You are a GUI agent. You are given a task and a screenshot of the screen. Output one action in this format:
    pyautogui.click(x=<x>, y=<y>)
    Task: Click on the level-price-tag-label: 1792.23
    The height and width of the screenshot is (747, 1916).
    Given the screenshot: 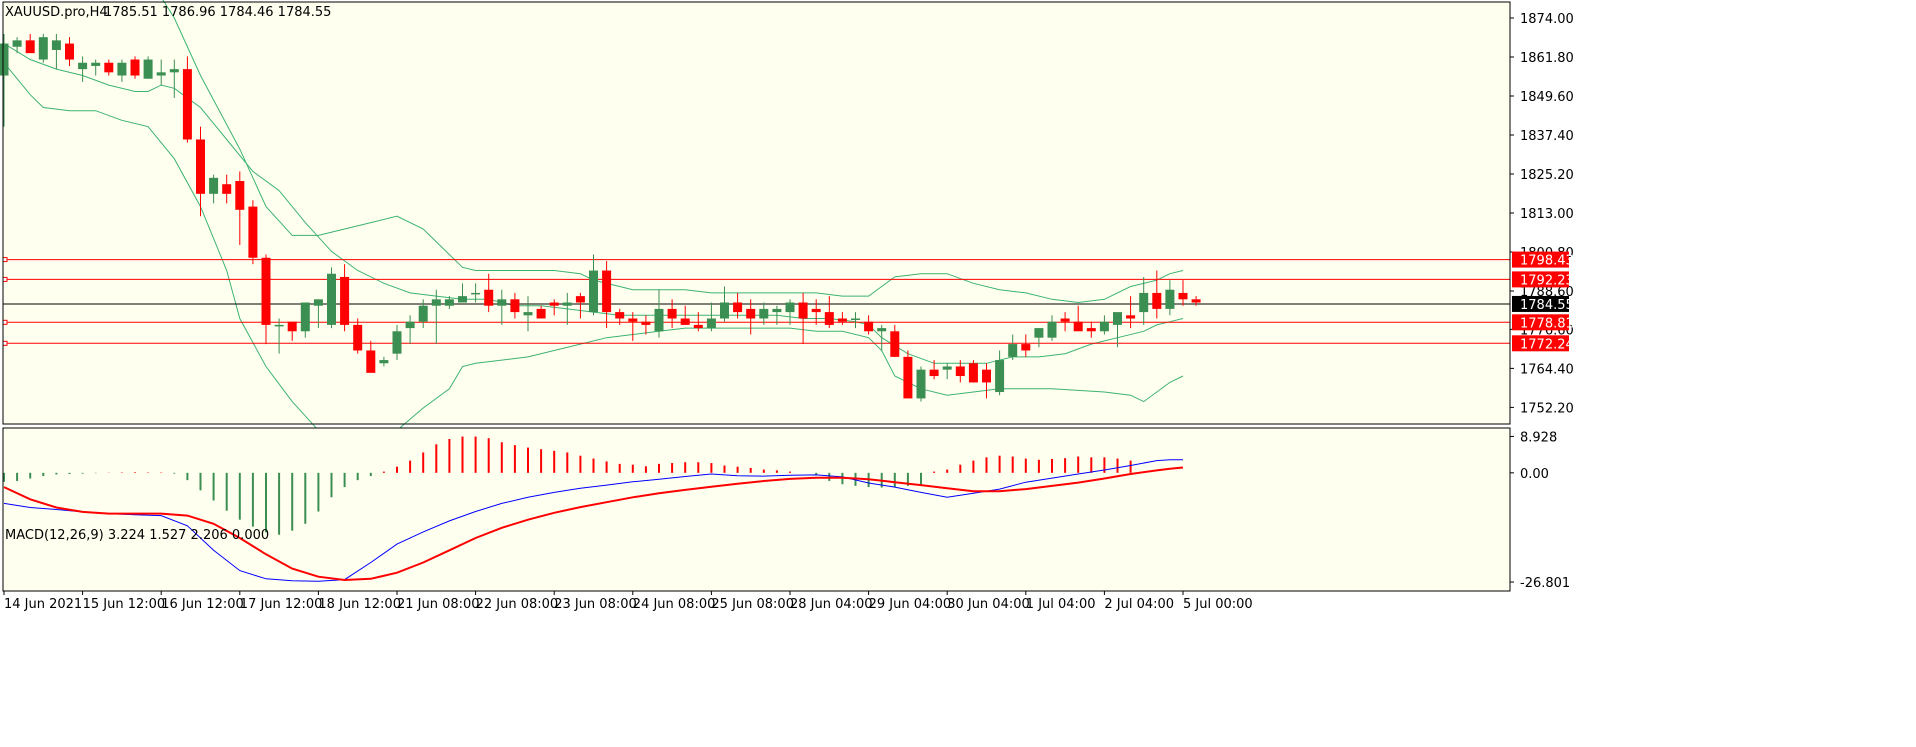 What is the action you would take?
    pyautogui.click(x=1547, y=280)
    